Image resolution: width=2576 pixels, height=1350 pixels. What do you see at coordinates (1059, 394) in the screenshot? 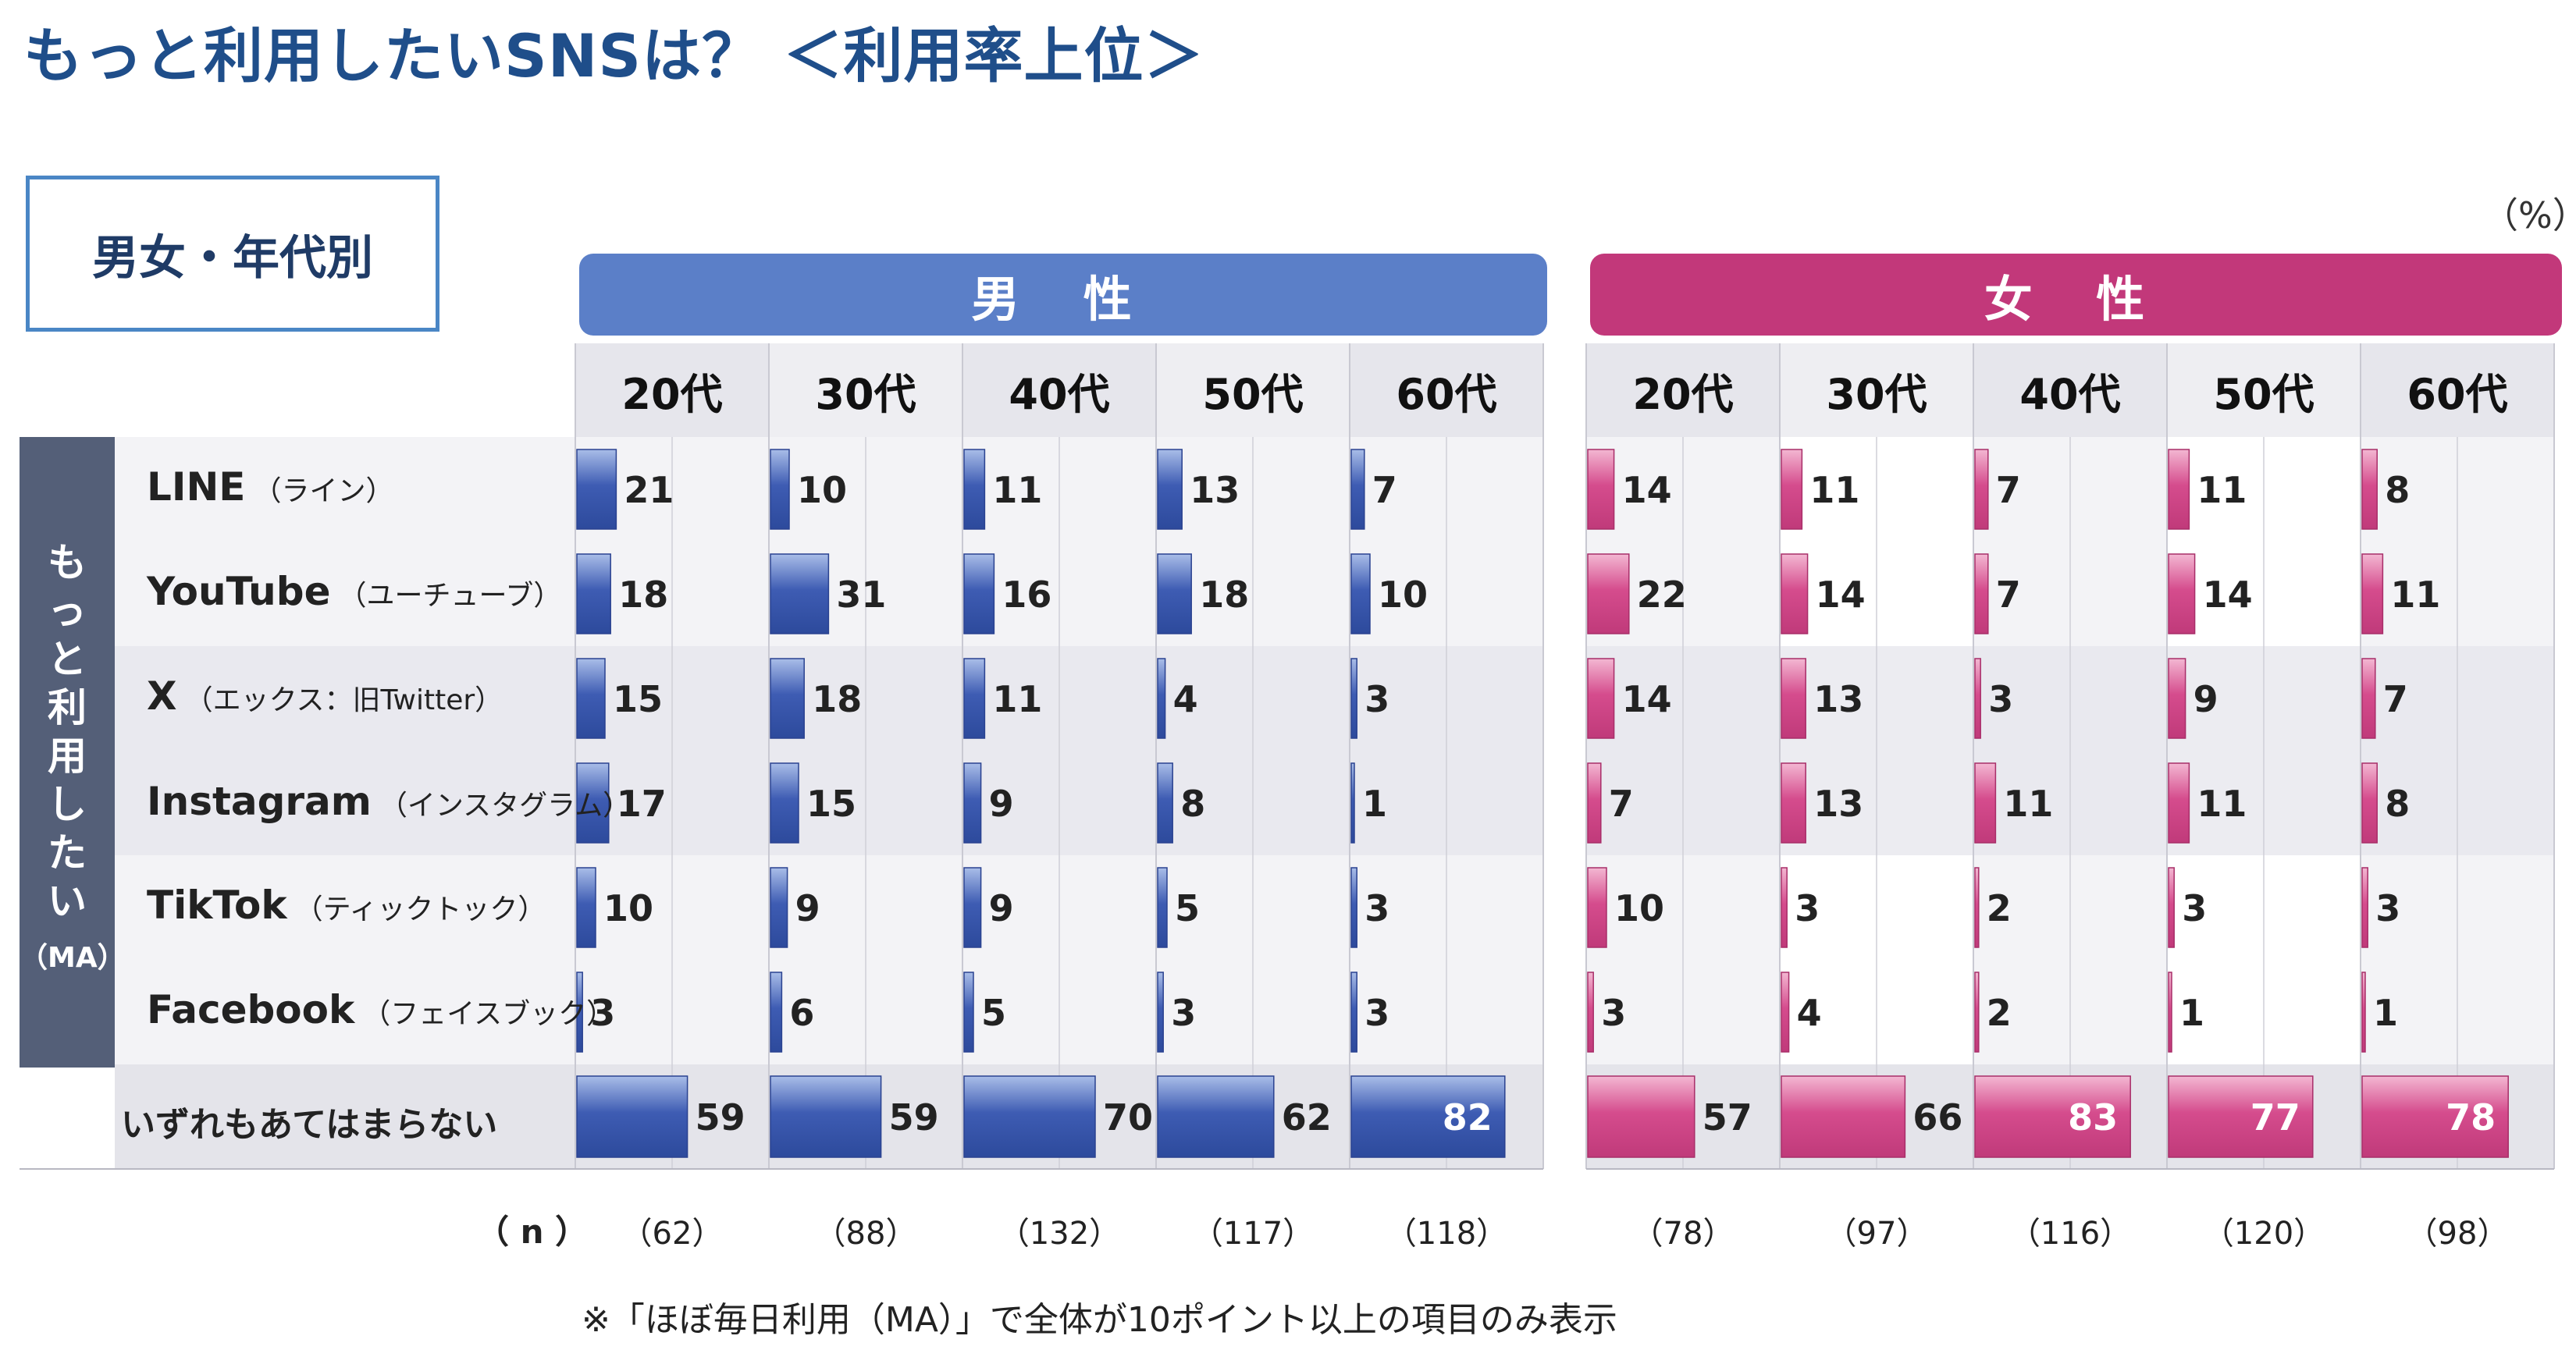
I see `column-header-40代: 40代` at bounding box center [1059, 394].